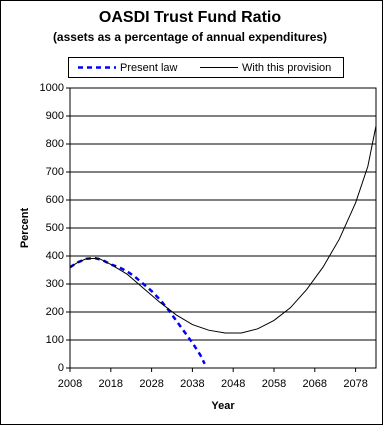  Describe the element at coordinates (149, 68) in the screenshot. I see `legend-label: Present law` at that location.